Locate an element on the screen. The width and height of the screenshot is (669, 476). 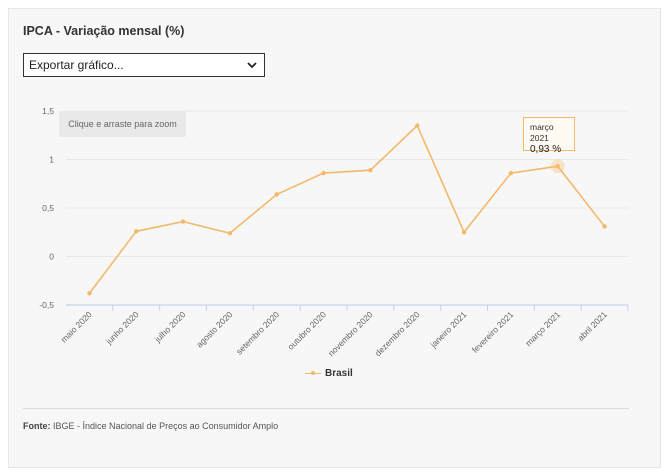
x-tick-label: setembro 2020 is located at coordinates (257, 332).